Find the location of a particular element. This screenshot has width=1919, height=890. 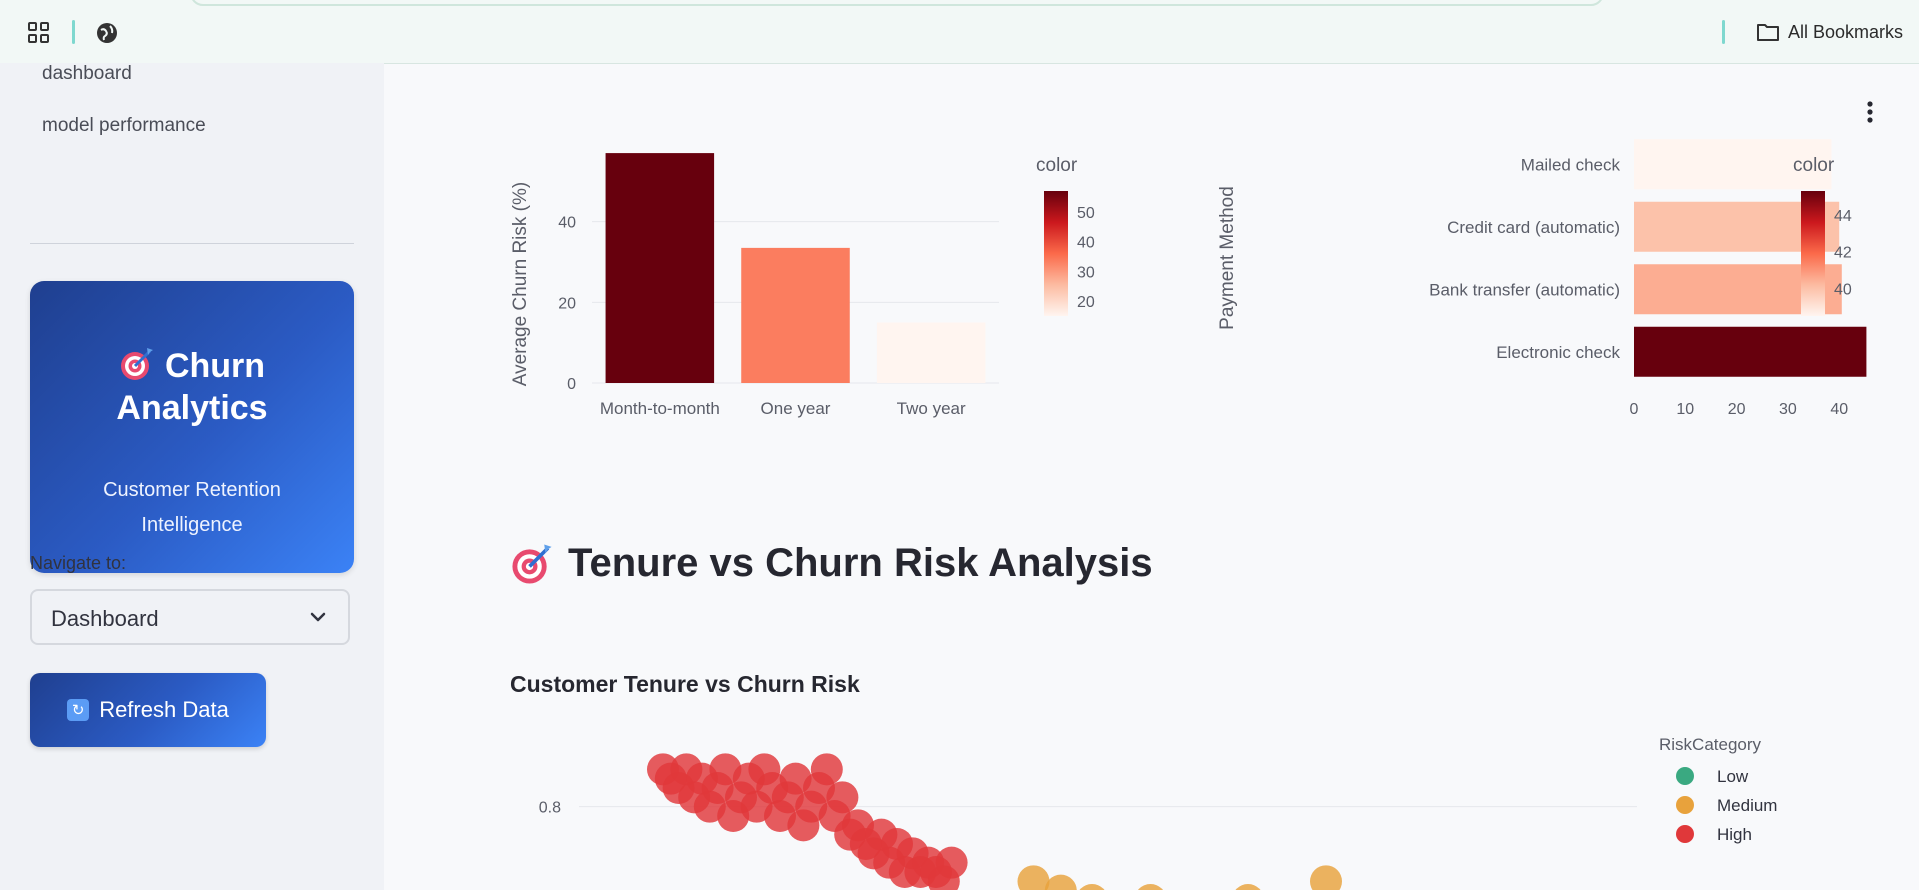

contract-colorbar-bar is located at coordinates (1056, 253).